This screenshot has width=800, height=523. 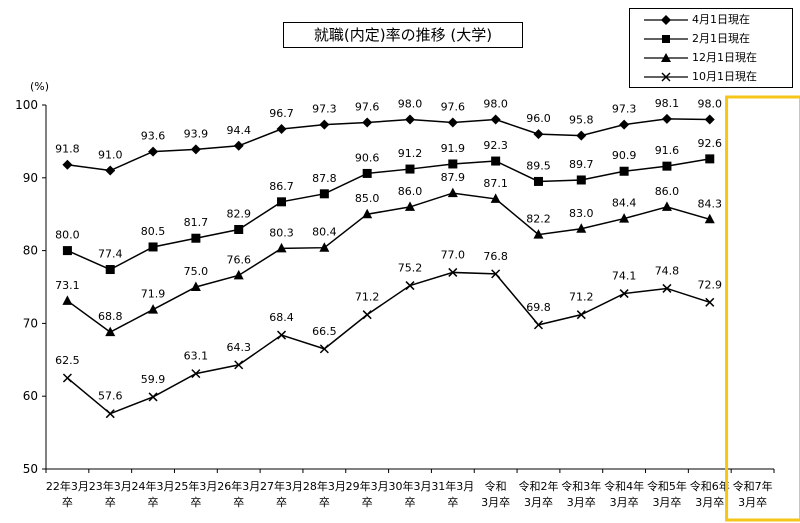 What do you see at coordinates (30, 323) in the screenshot?
I see `y-tick-label: 70` at bounding box center [30, 323].